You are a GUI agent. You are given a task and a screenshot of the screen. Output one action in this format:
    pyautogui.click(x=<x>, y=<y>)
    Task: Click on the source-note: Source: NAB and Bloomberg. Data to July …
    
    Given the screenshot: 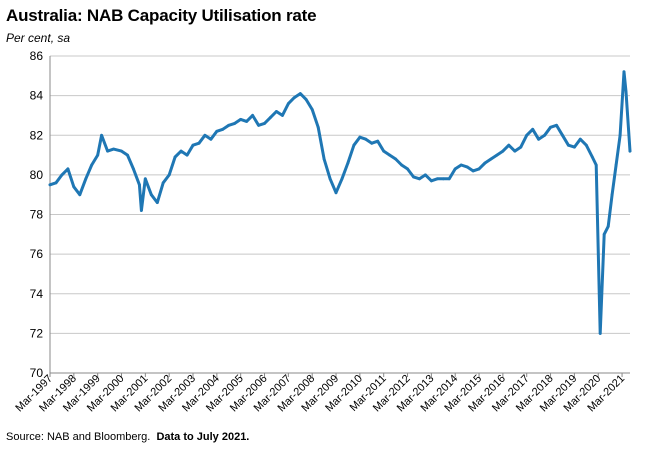 What is the action you would take?
    pyautogui.click(x=127, y=437)
    